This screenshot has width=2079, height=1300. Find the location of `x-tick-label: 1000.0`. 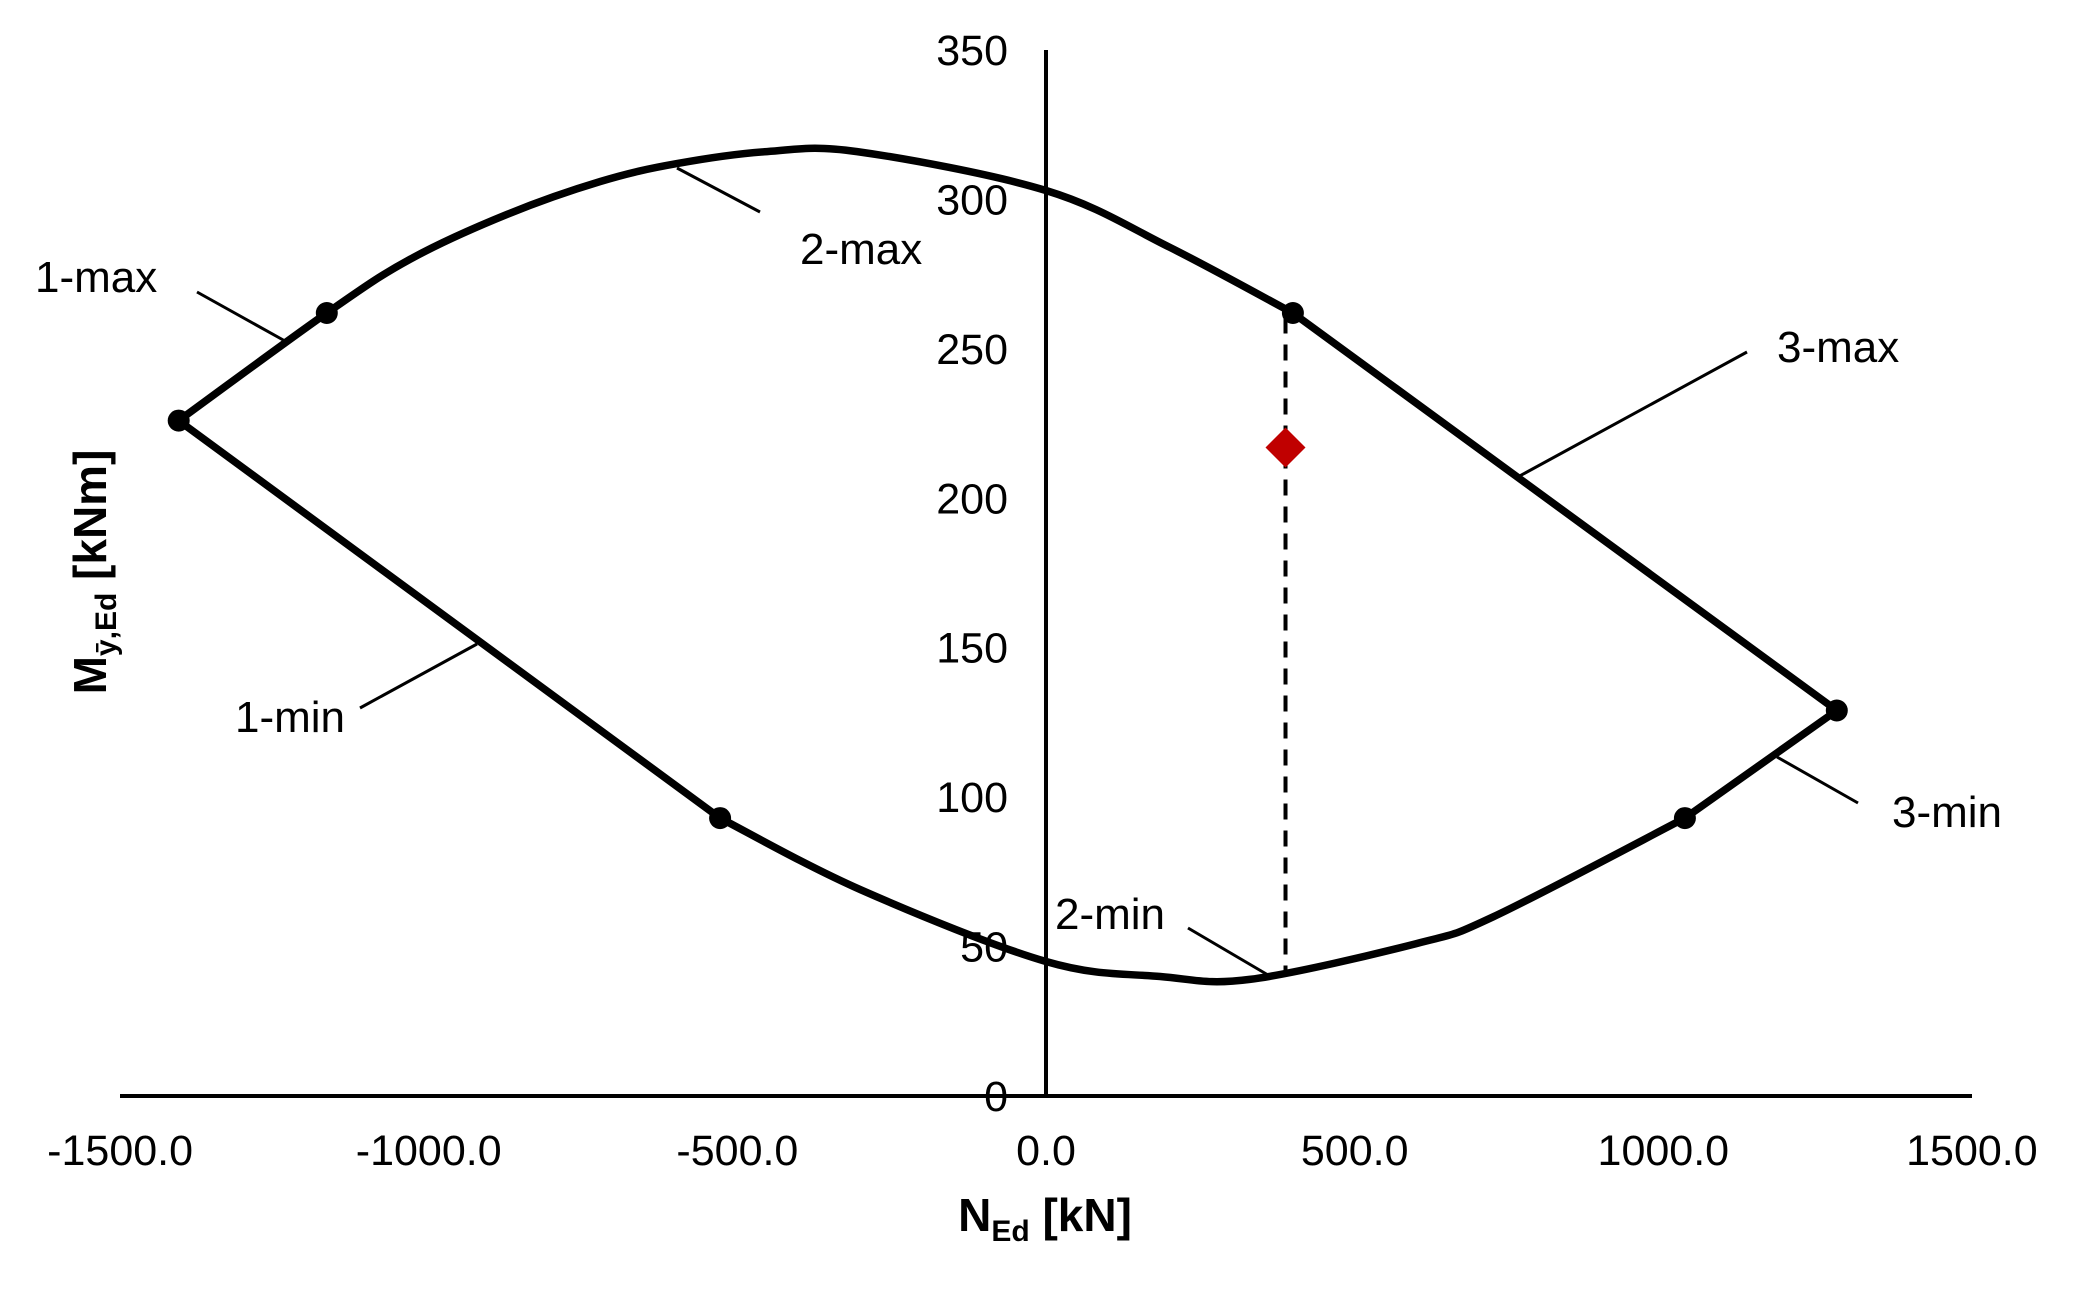

x-tick-label: 1000.0 is located at coordinates (1664, 1151).